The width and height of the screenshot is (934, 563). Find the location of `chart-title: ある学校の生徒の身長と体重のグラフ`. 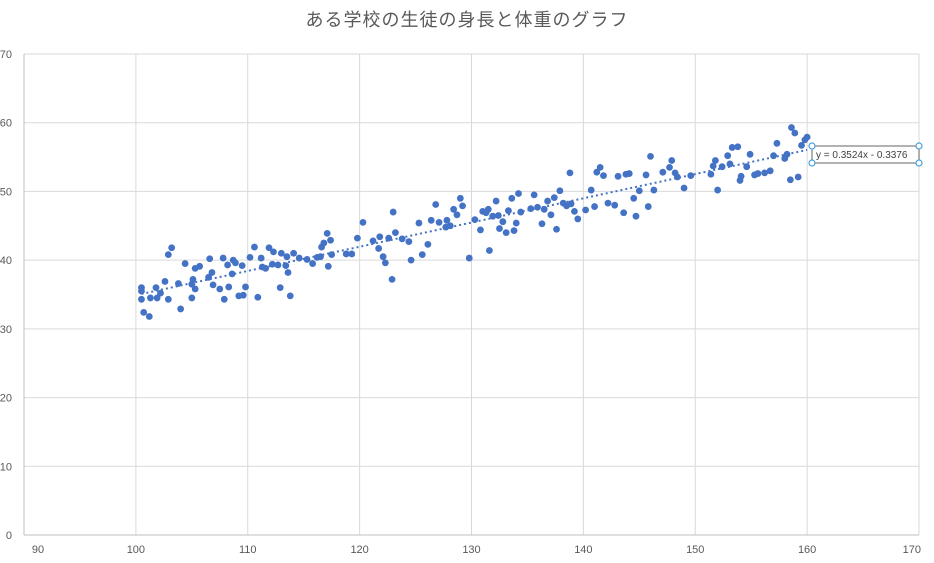

chart-title: ある学校の生徒の身長と体重のグラフ is located at coordinates (467, 20).